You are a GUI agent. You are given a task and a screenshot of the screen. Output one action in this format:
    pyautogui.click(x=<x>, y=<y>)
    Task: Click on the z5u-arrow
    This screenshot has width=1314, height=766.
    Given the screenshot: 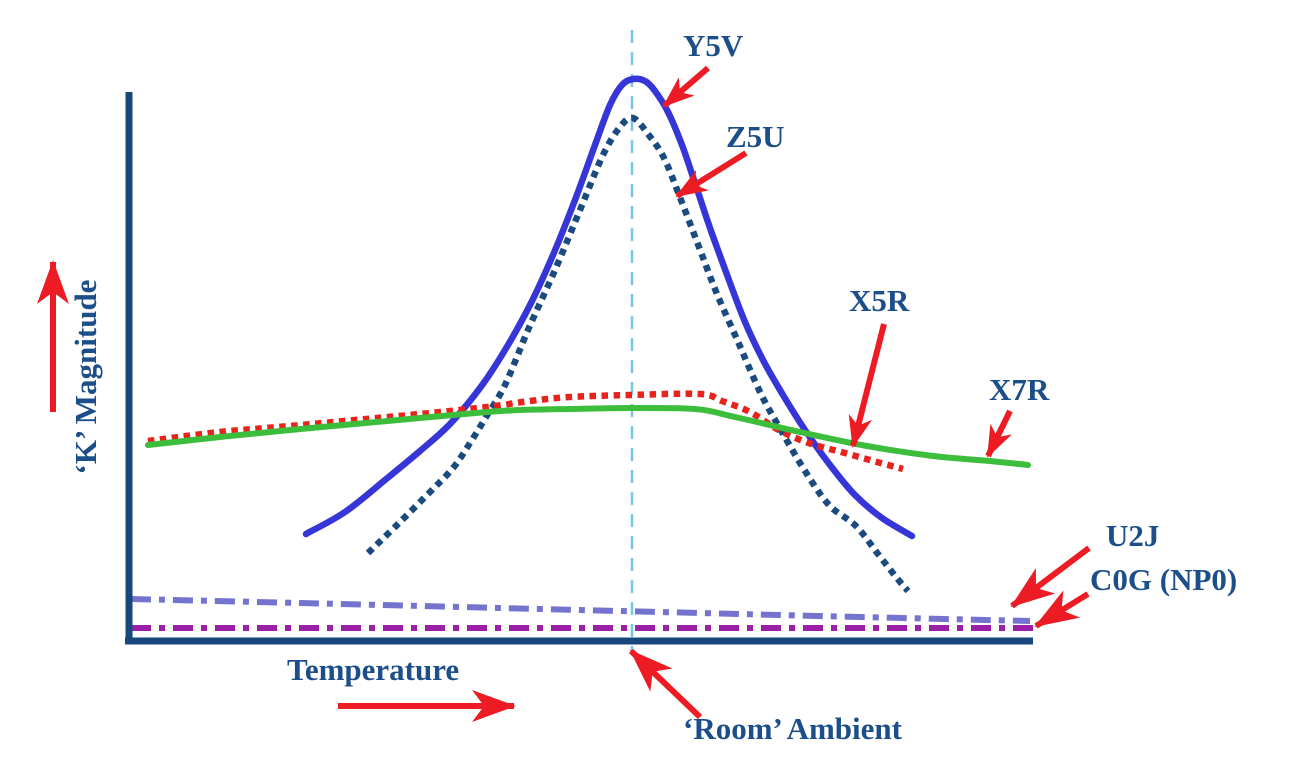 What is the action you would take?
    pyautogui.click(x=711, y=174)
    